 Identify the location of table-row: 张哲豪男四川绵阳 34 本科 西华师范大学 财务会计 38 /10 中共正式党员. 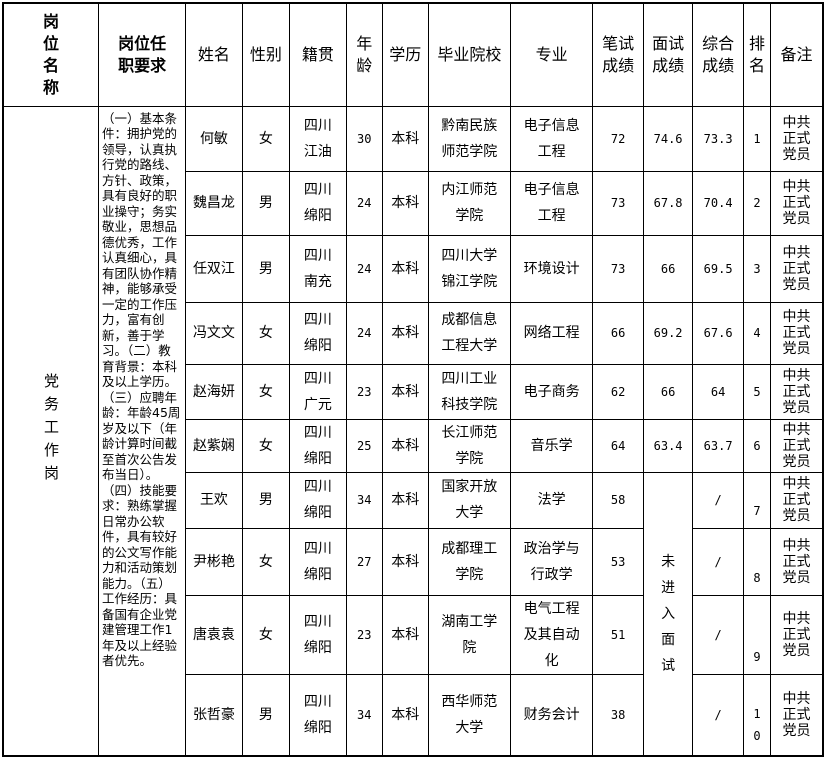
(413, 715).